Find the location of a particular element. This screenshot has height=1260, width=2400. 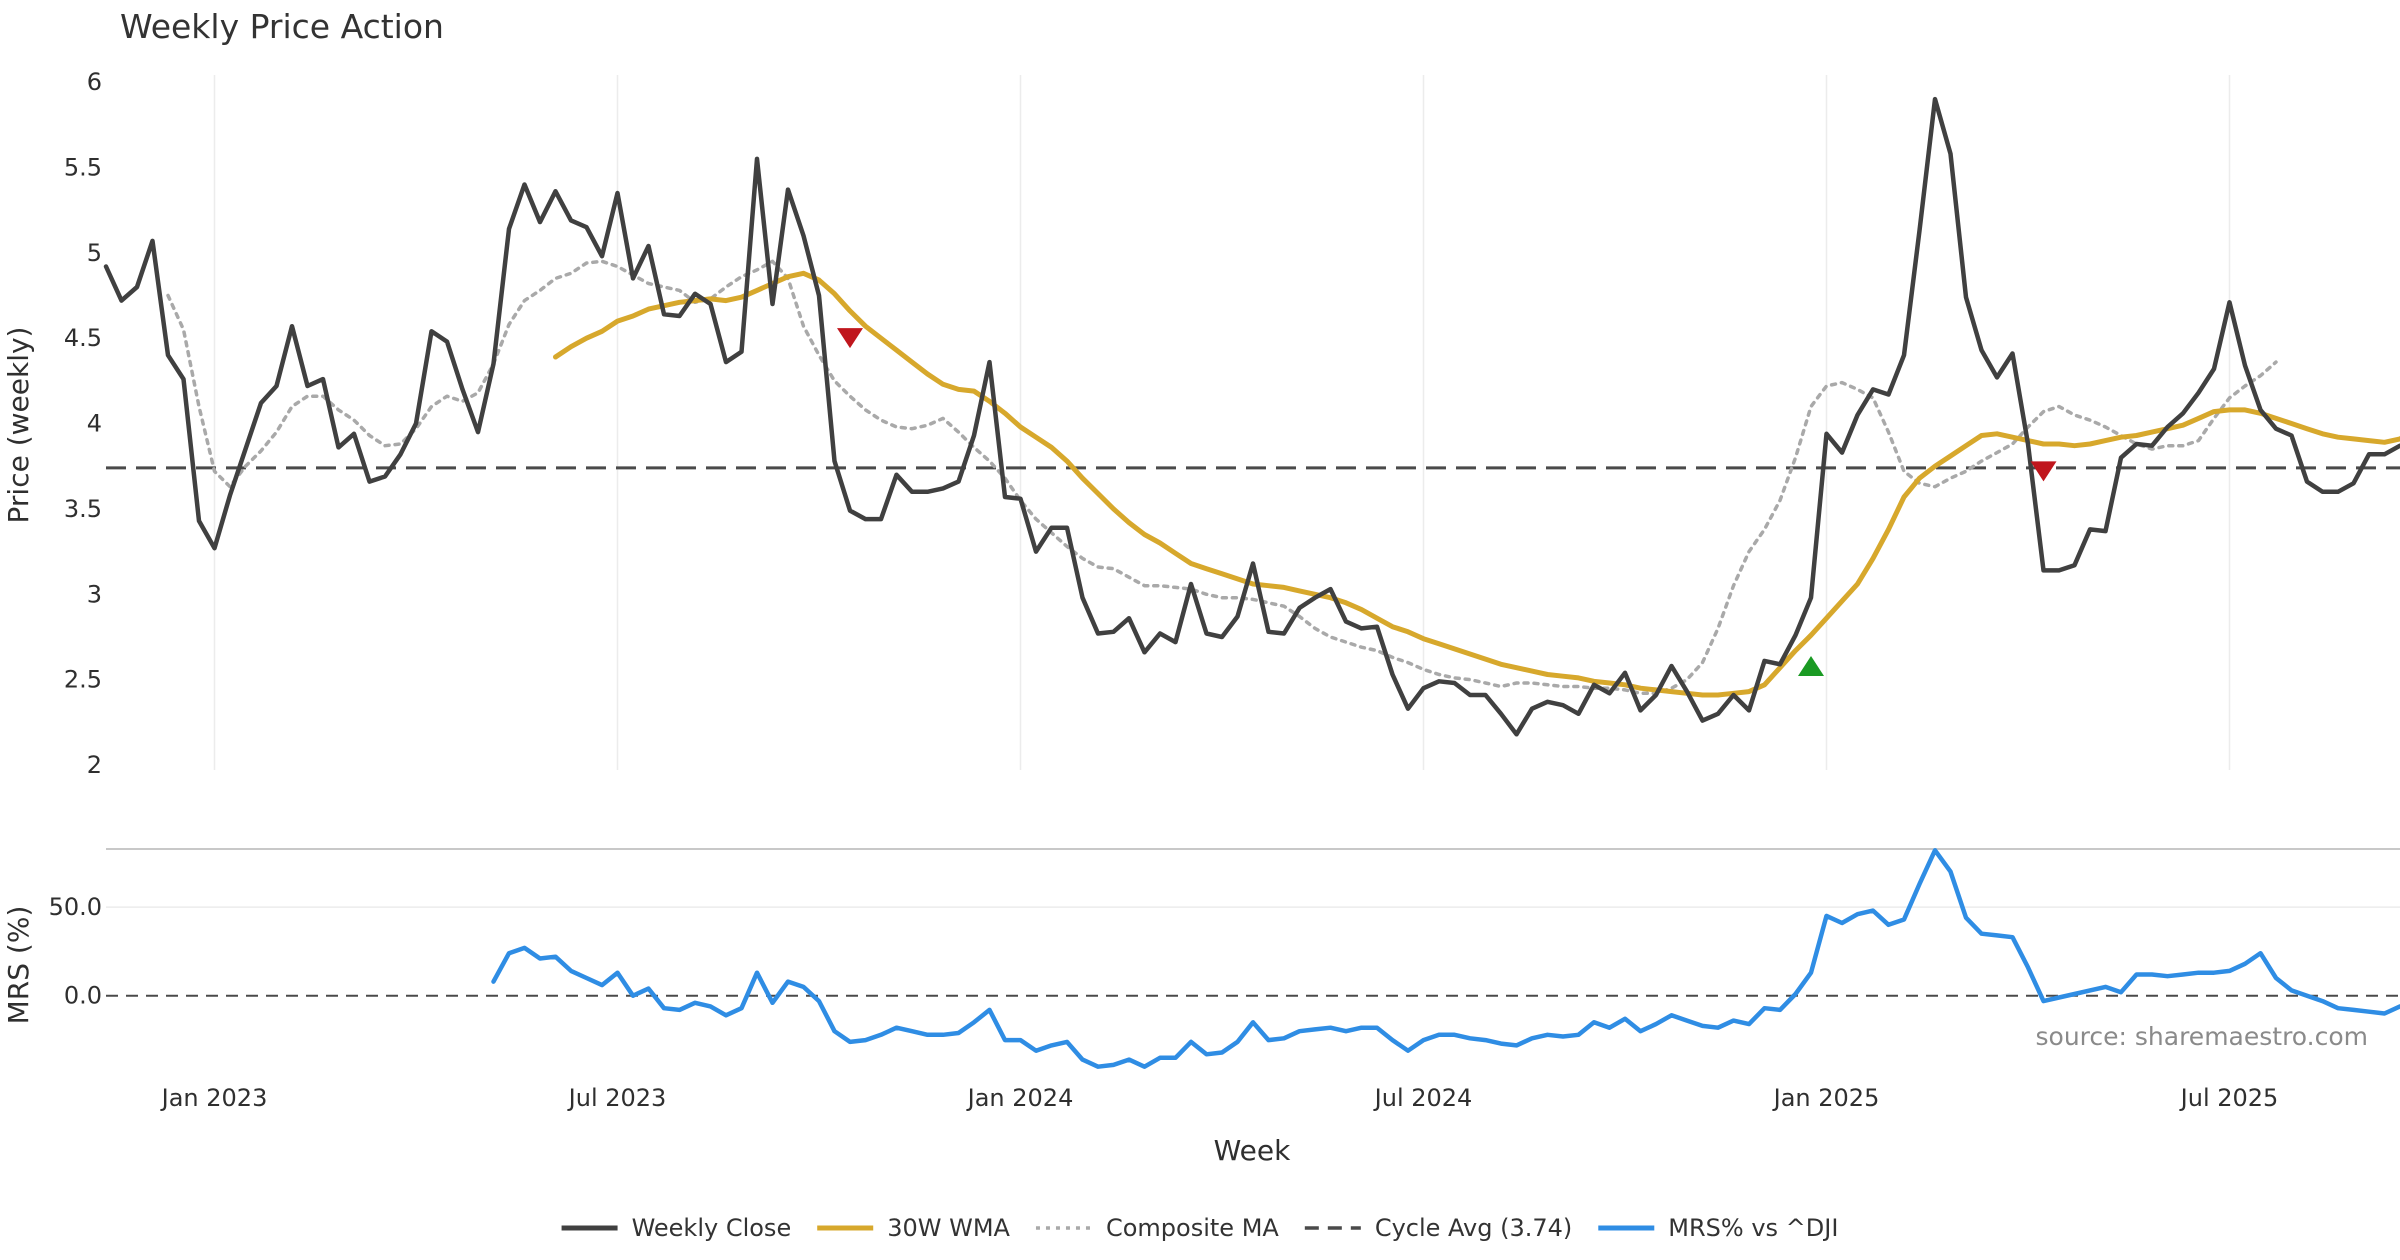

legend-label: 30W WMA is located at coordinates (948, 1228).